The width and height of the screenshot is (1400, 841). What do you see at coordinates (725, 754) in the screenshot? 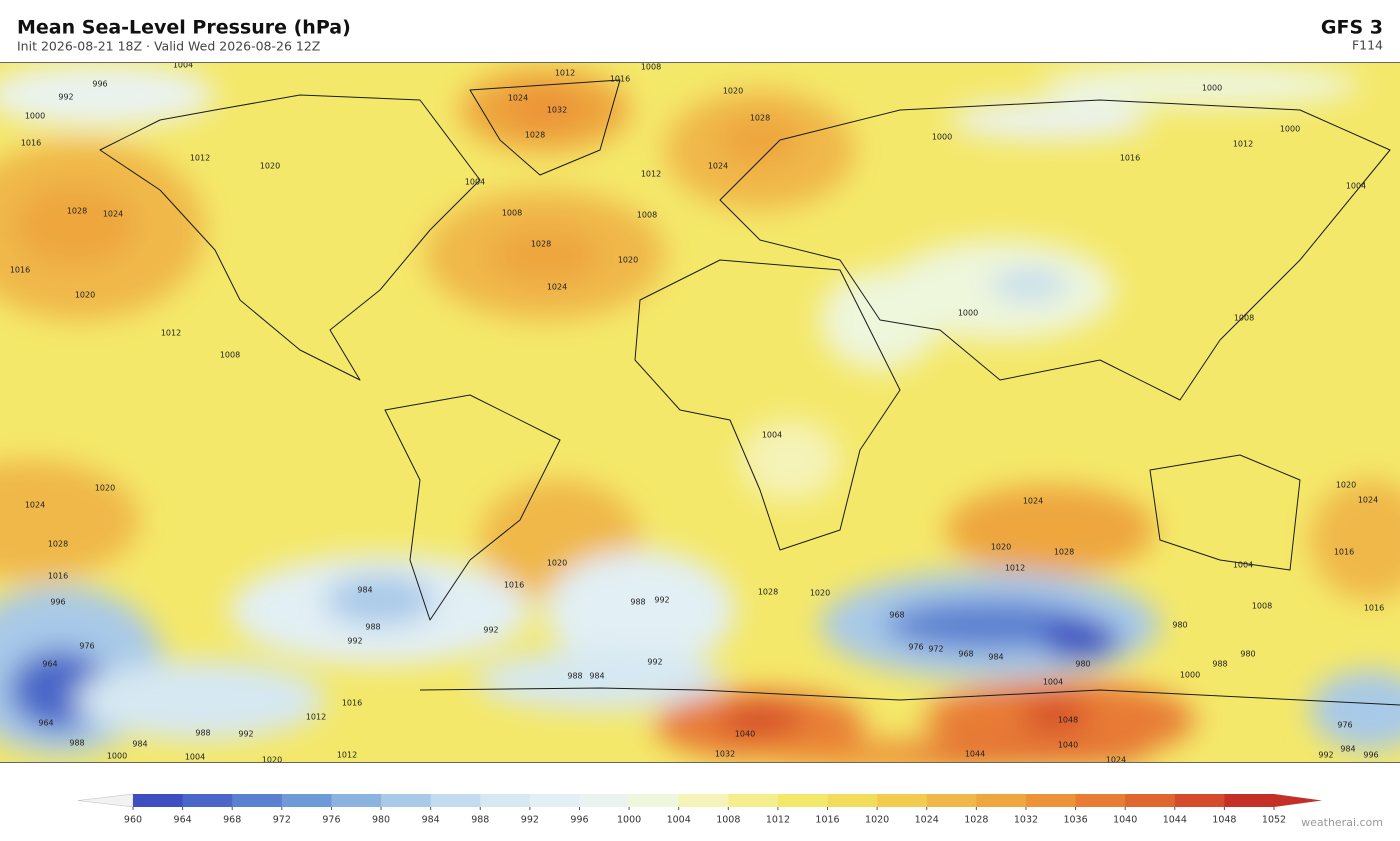
I see `contour-label: 1032` at bounding box center [725, 754].